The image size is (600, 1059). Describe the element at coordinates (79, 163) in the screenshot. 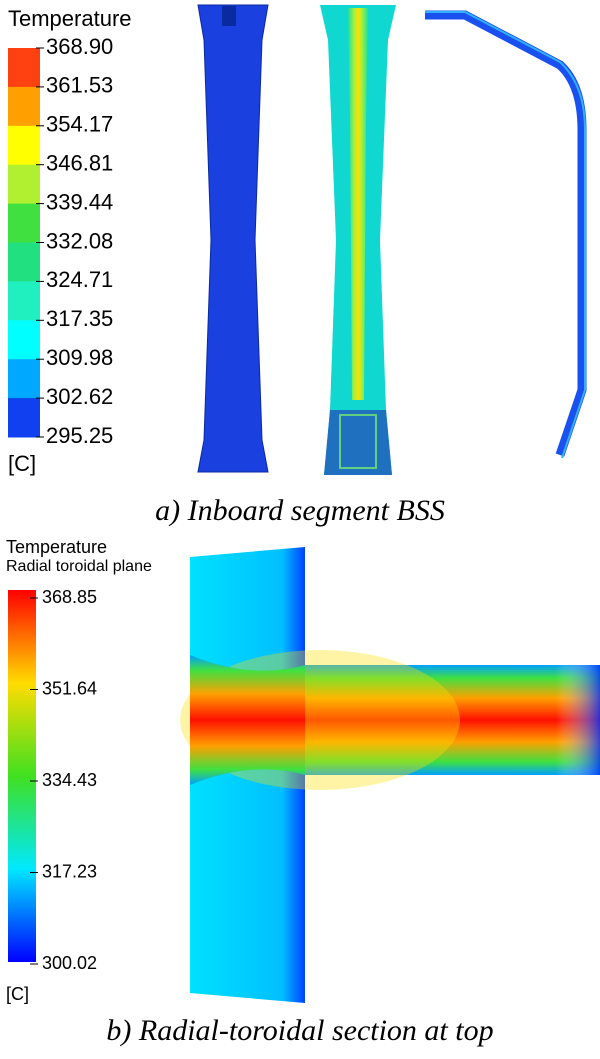

I see `tick-label: 346.81` at that location.